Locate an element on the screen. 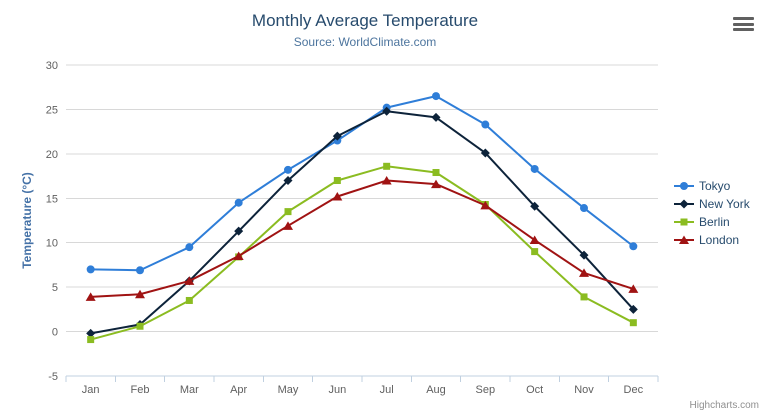 The height and width of the screenshot is (416, 769). x-axis-label: Jan is located at coordinates (91, 390).